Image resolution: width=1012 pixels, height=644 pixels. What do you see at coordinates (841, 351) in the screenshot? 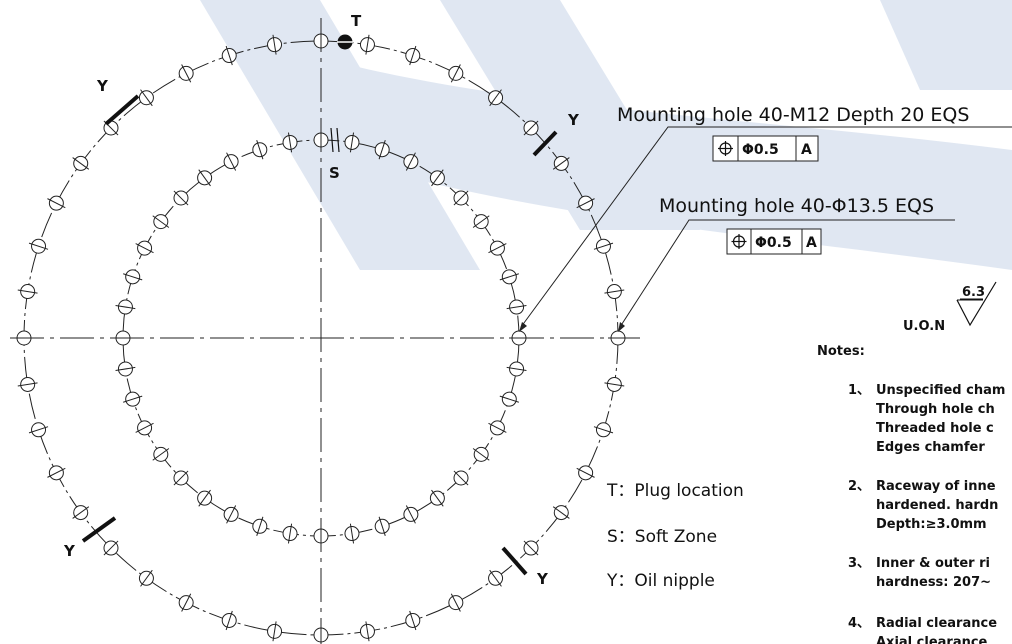
I see `notes-title: Notes:` at bounding box center [841, 351].